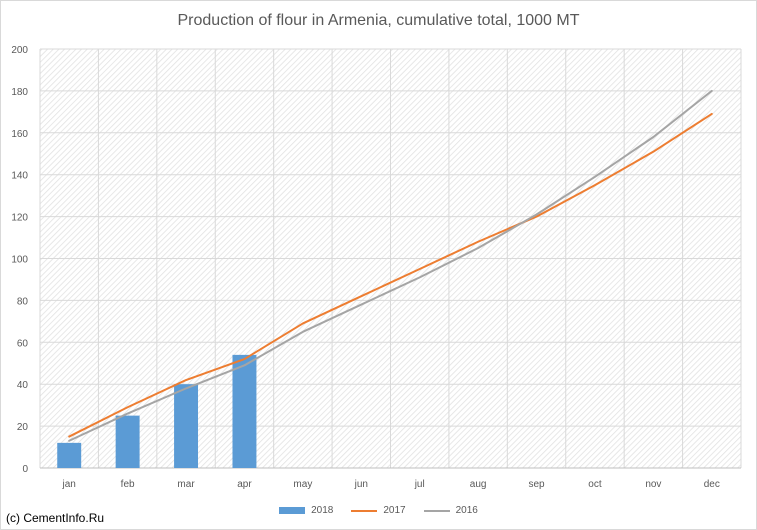 The width and height of the screenshot is (757, 530). I want to click on y-tick-label: 60, so click(23, 343).